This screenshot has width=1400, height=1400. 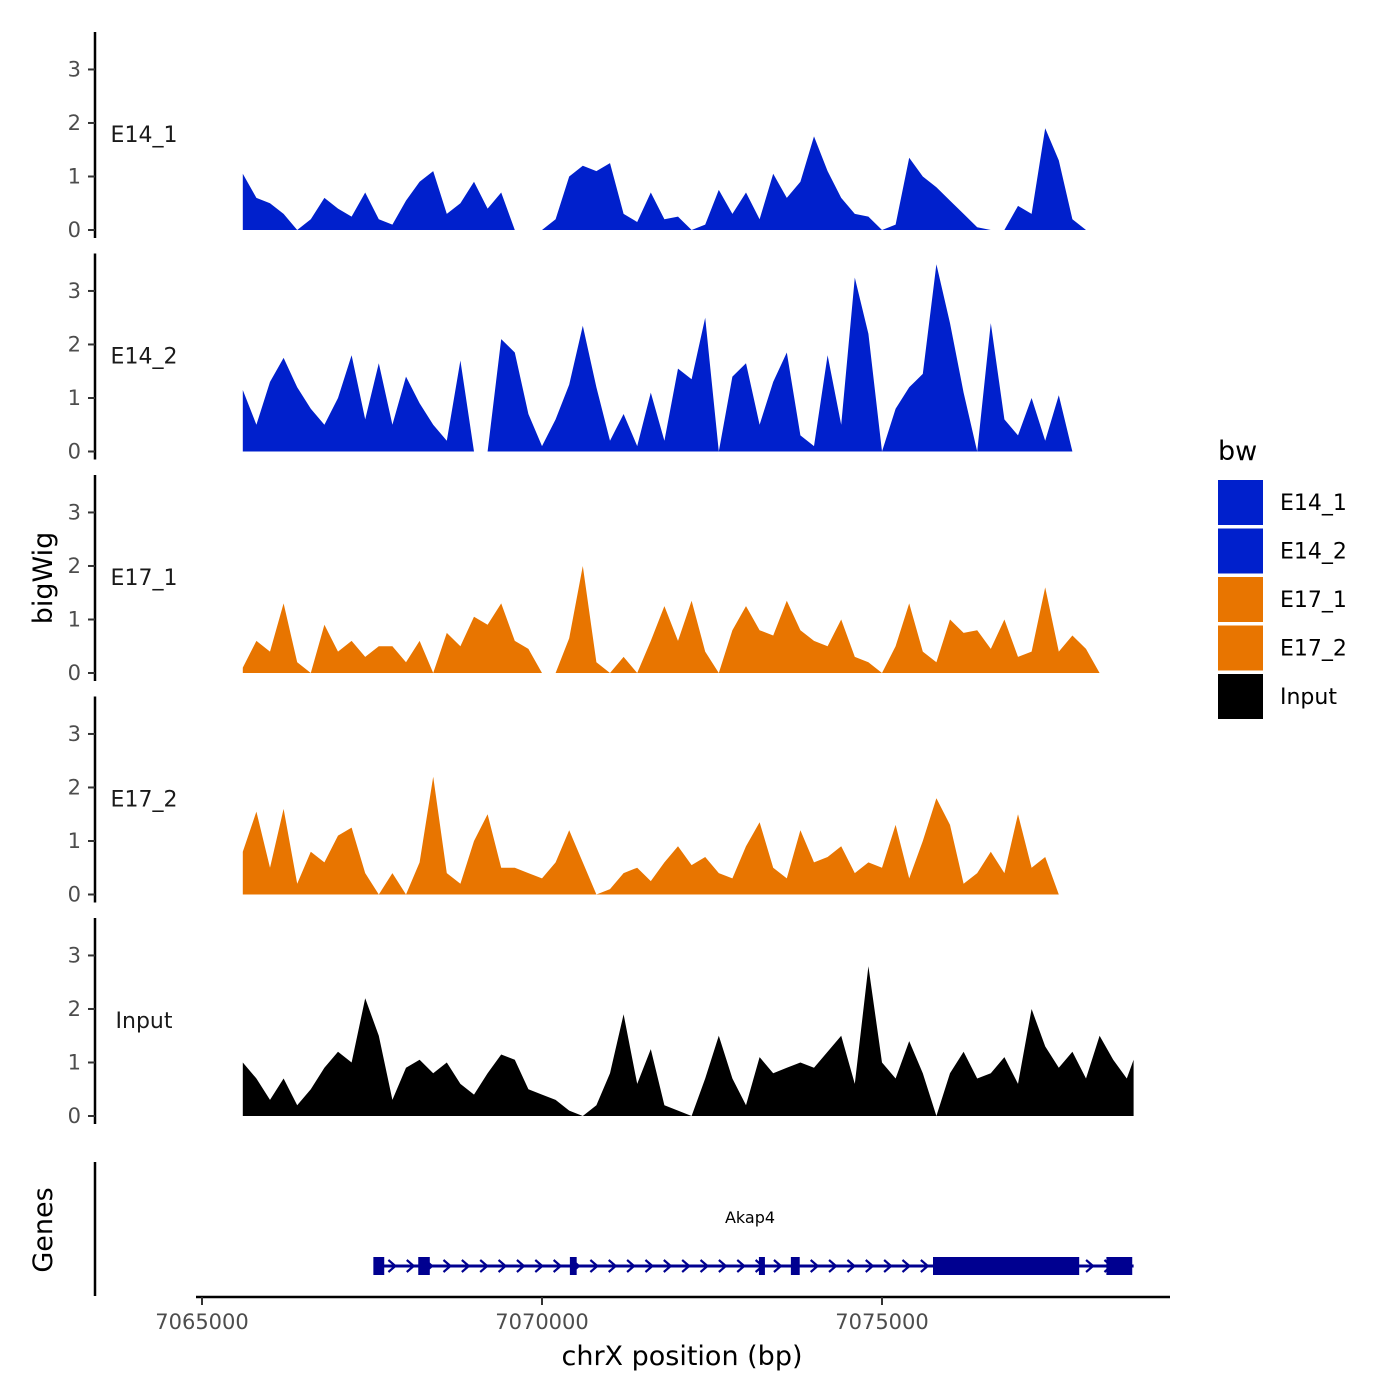 I want to click on track-panel-e17-1: 0 1 2 3 E17_1, so click(x=597, y=580).